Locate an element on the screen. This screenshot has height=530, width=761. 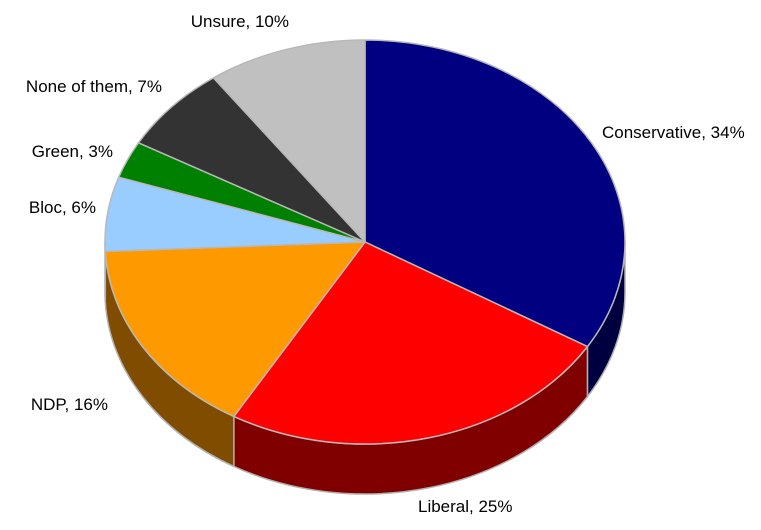
slice-label-green: Green, 3% is located at coordinates (72, 151).